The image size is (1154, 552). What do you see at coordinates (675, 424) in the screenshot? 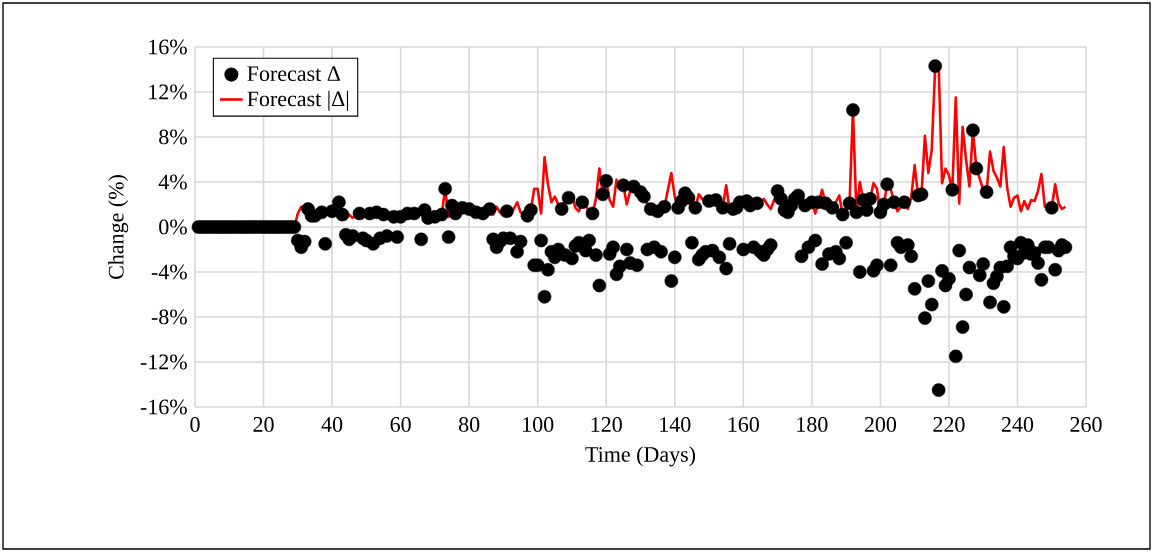
I see `x-tick-label: 140` at bounding box center [675, 424].